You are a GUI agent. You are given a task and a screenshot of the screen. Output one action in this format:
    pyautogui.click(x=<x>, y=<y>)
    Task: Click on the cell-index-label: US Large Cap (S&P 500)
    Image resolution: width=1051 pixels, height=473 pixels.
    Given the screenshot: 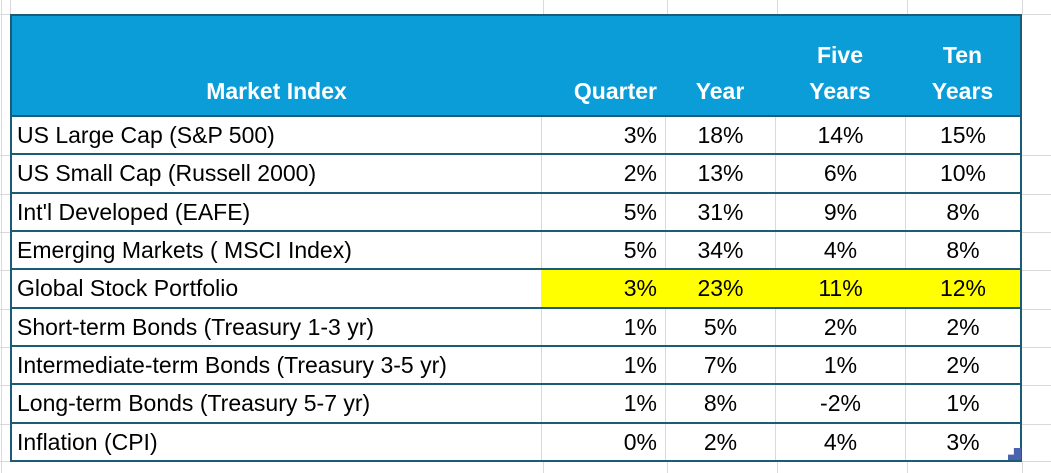 What is the action you would take?
    pyautogui.click(x=146, y=135)
    